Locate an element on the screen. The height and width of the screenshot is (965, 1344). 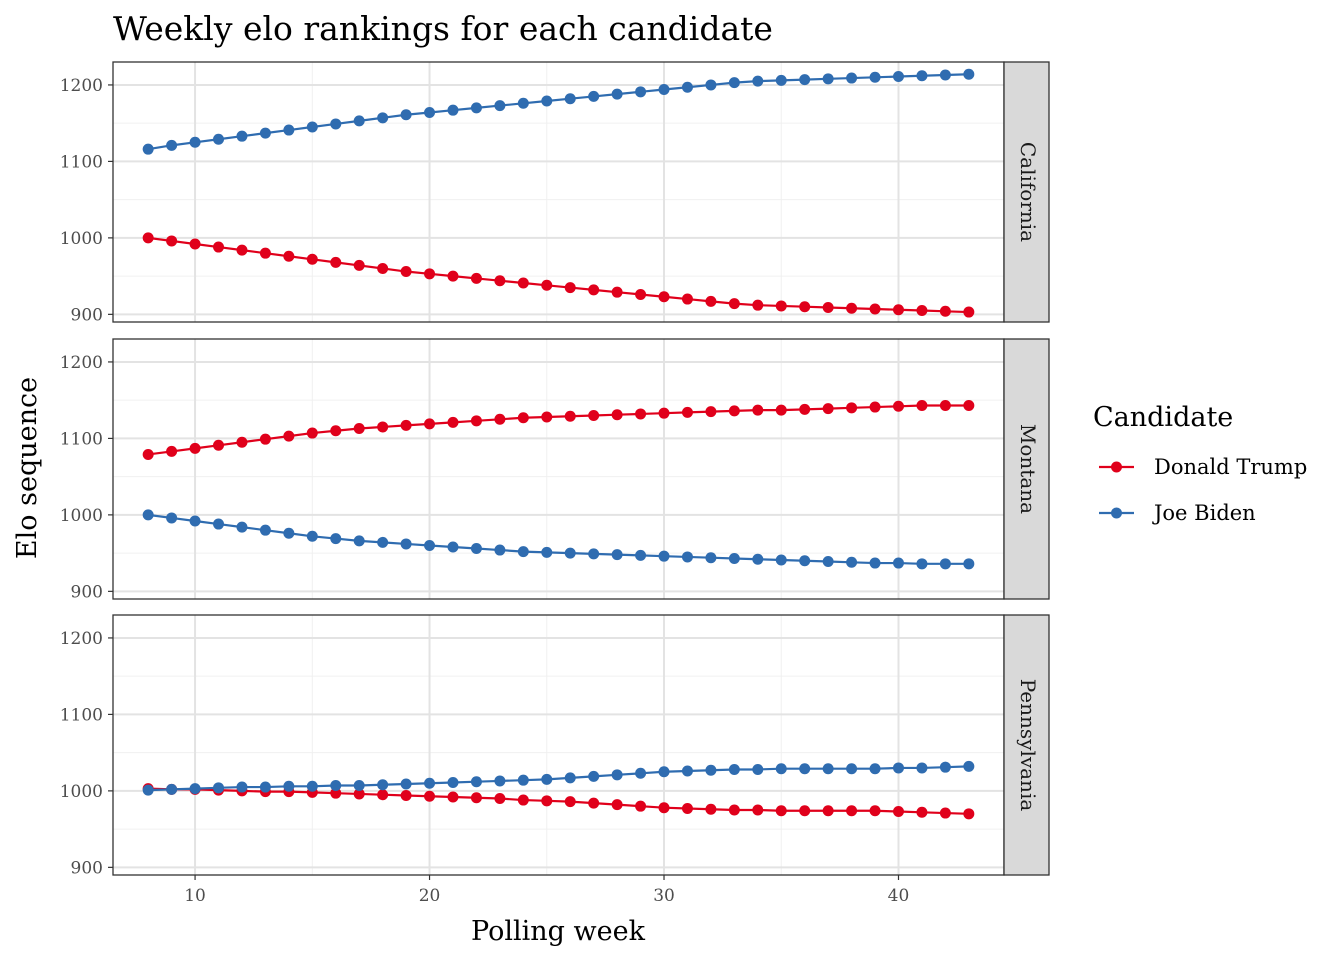
facet-strip-label: California is located at coordinates (1028, 192).